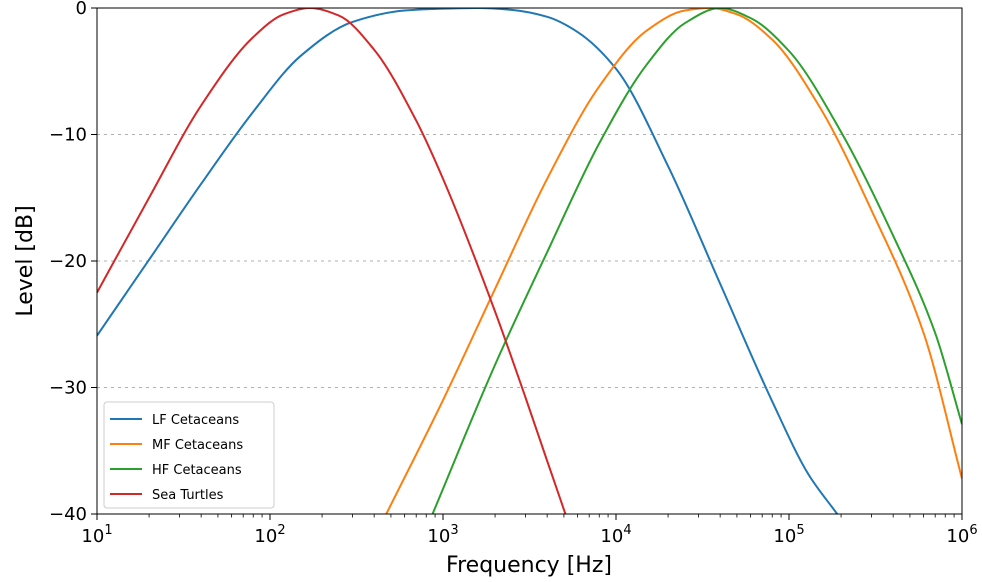 This screenshot has width=982, height=582. I want to click on x-tick-label: 10⁶, so click(961, 535).